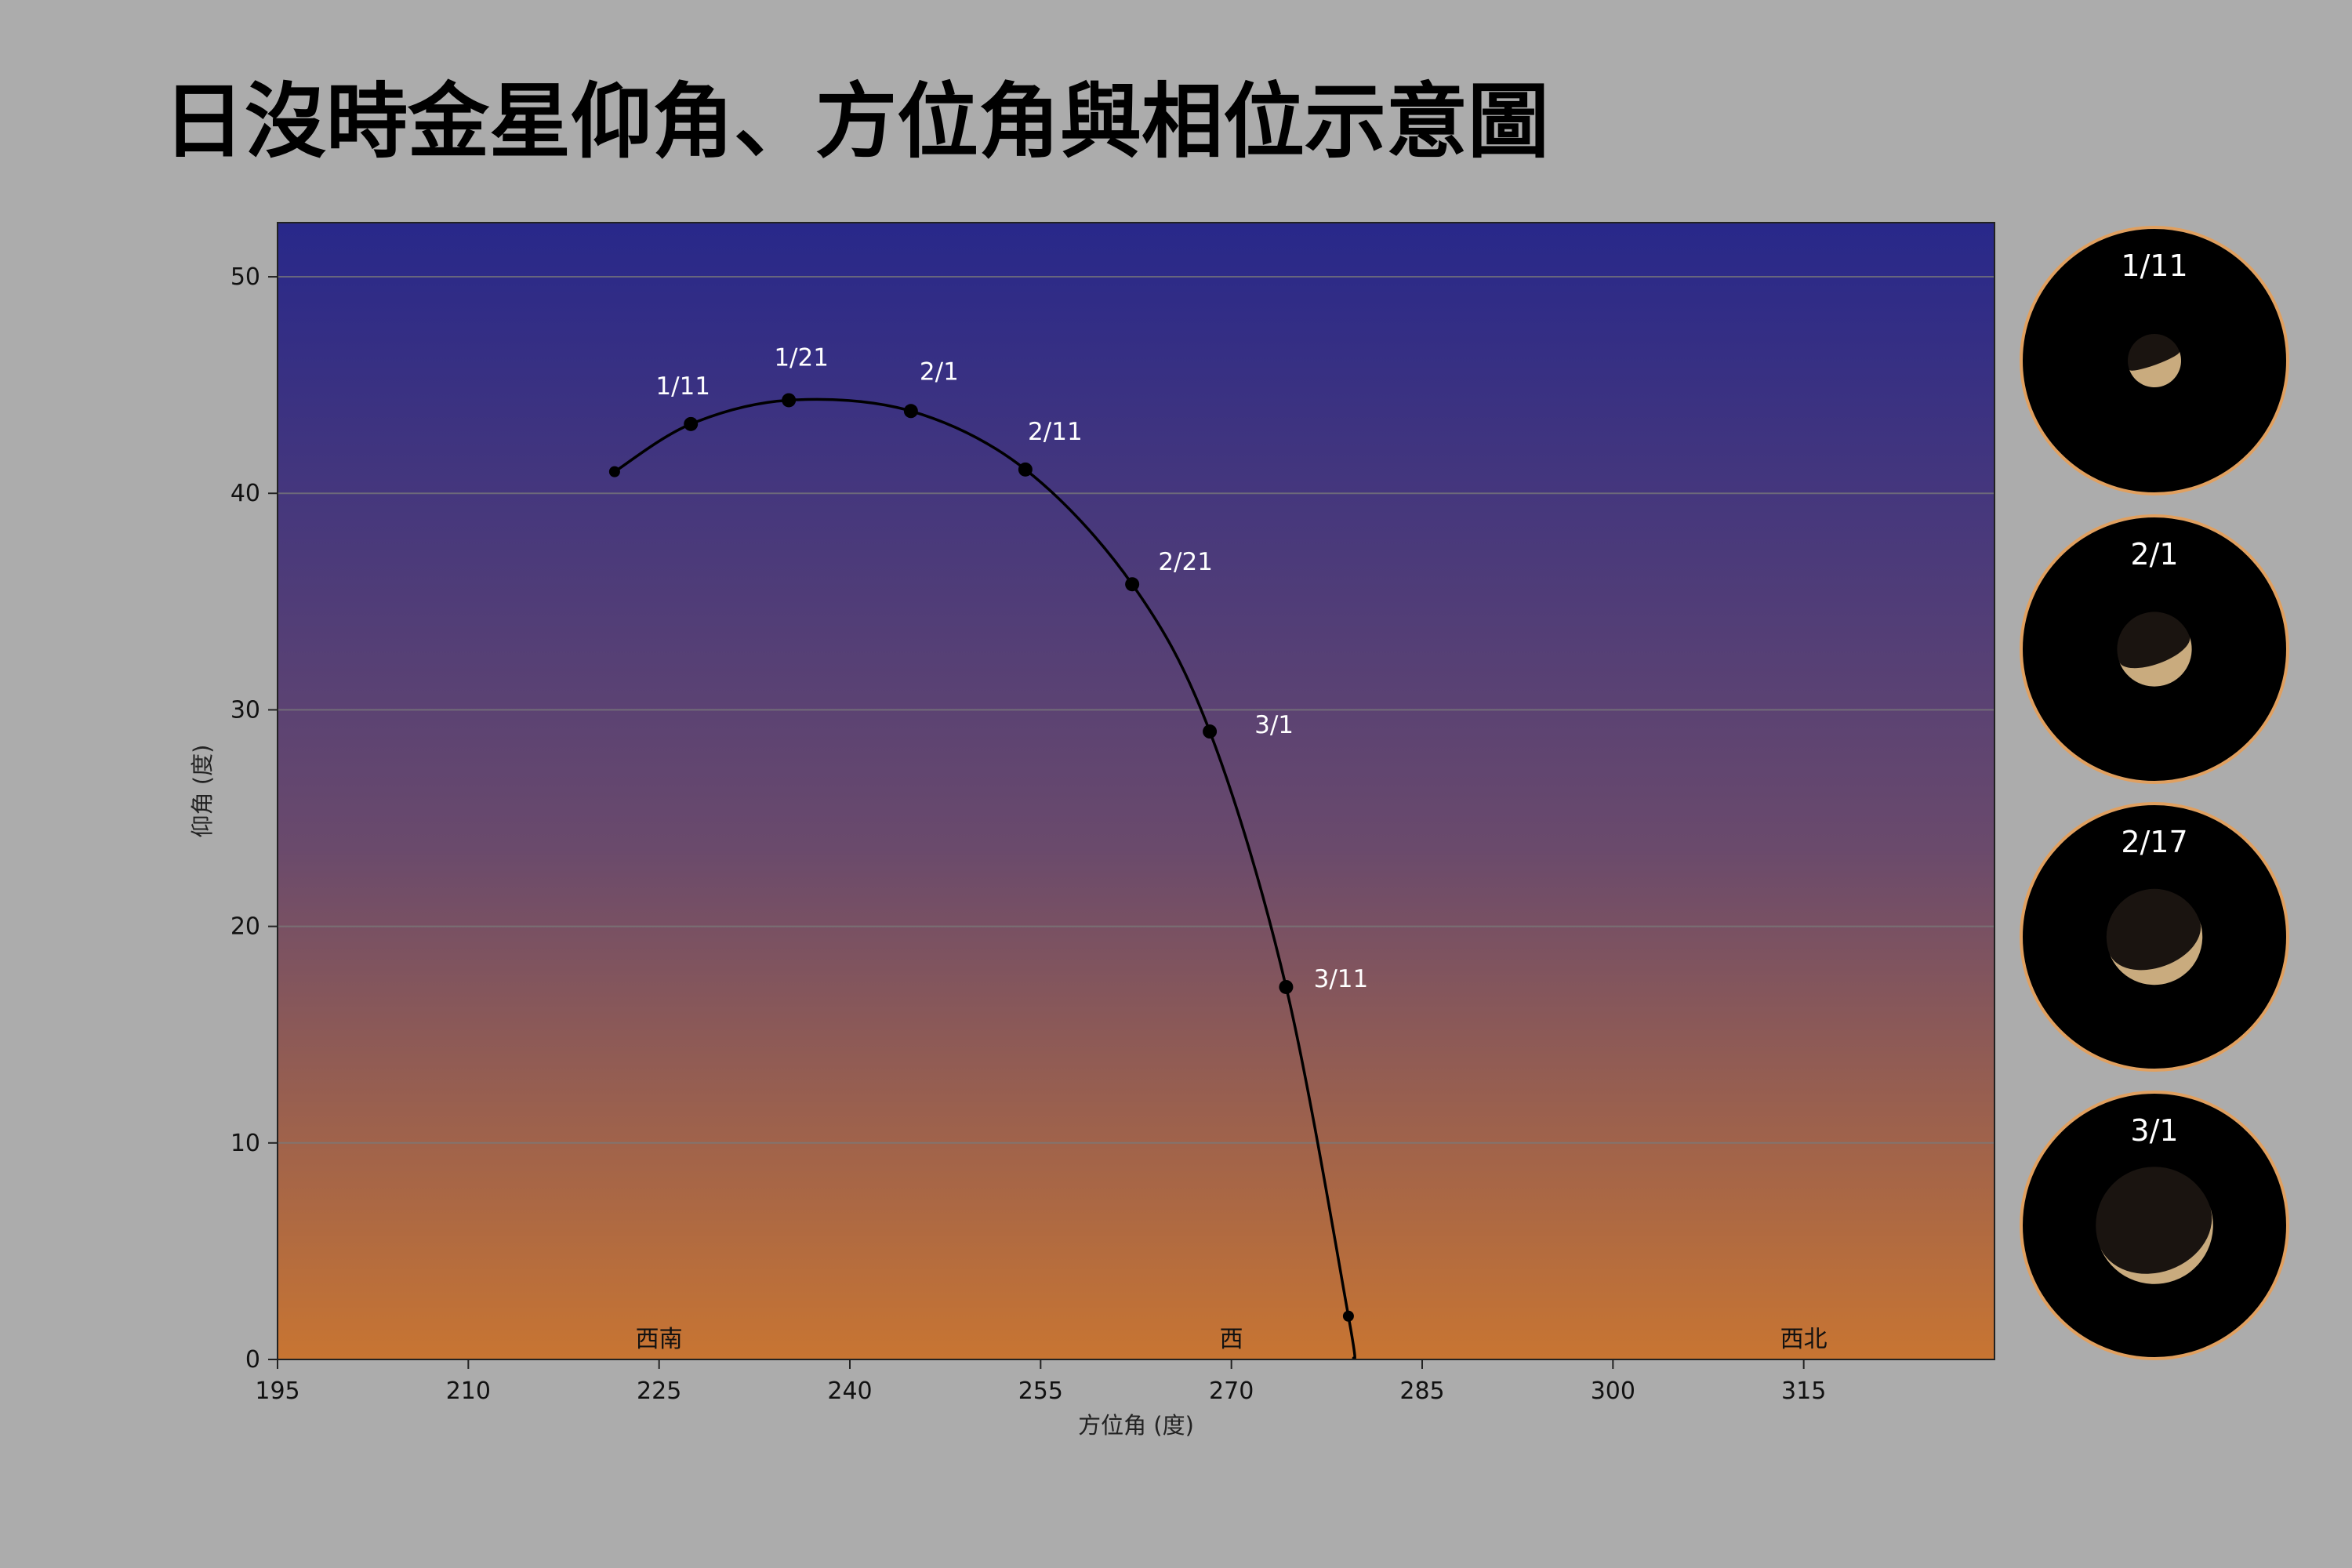 The height and width of the screenshot is (1568, 2352). I want to click on phase-label: 2/1, so click(2154, 554).